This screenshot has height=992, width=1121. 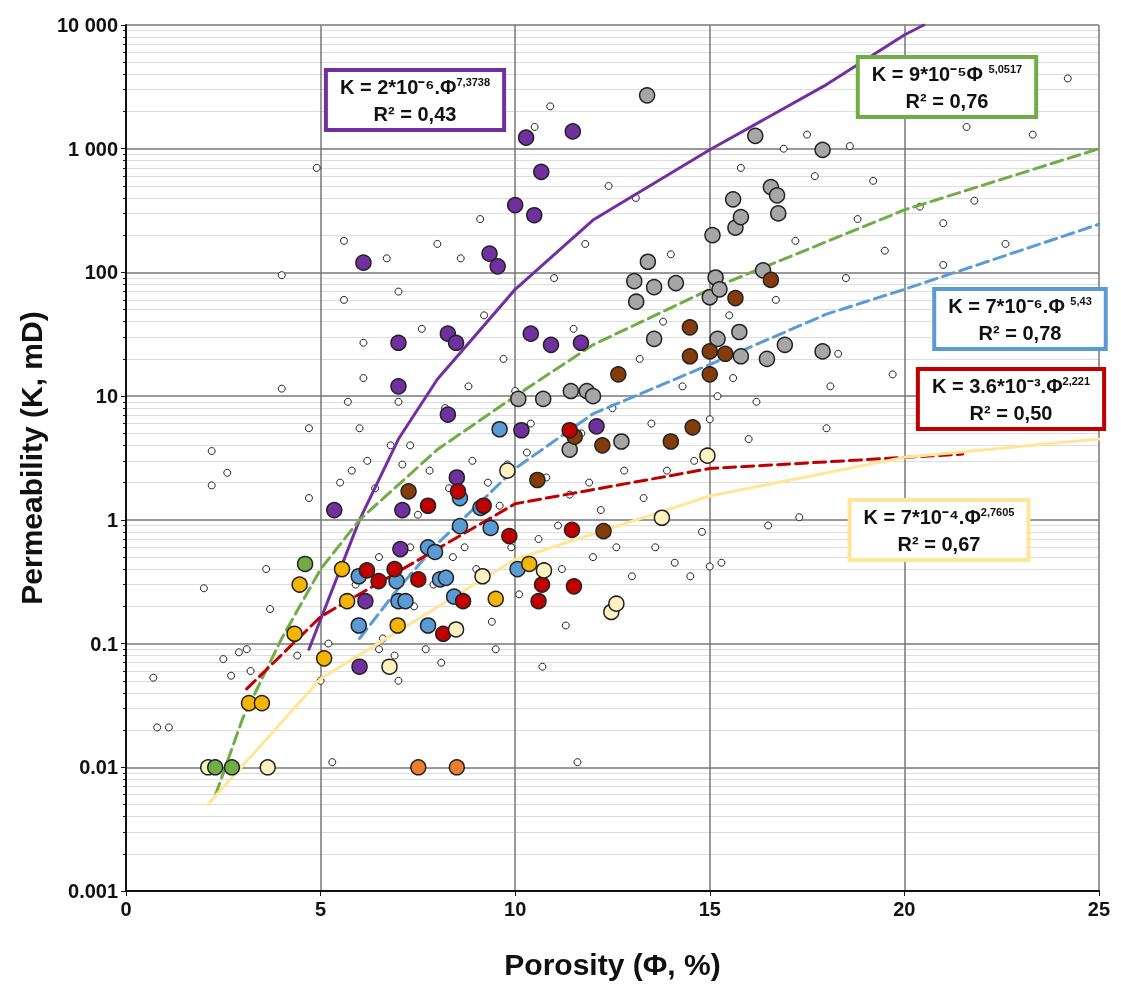 I want to click on x-tick-label: 20, so click(x=904, y=909).